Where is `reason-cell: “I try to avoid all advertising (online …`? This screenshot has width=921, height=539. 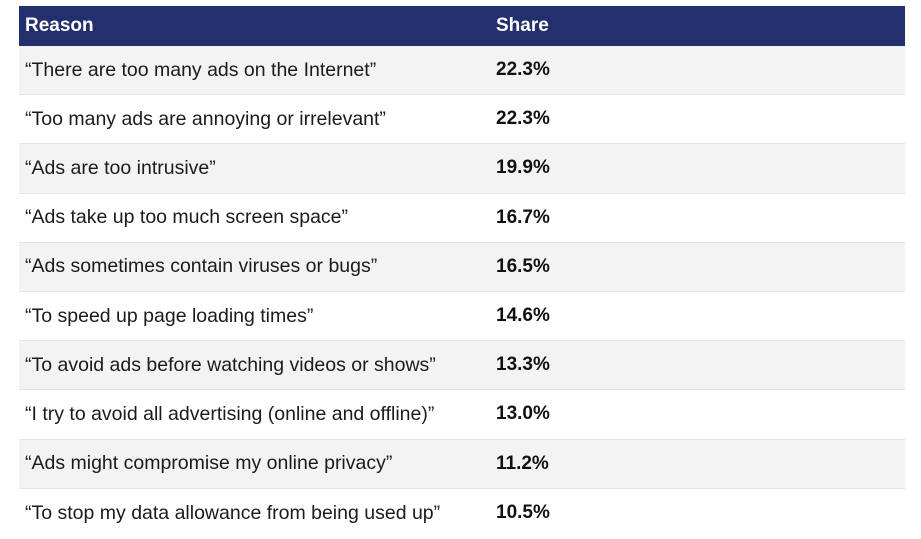 reason-cell: “I try to avoid all advertising (online … is located at coordinates (230, 413).